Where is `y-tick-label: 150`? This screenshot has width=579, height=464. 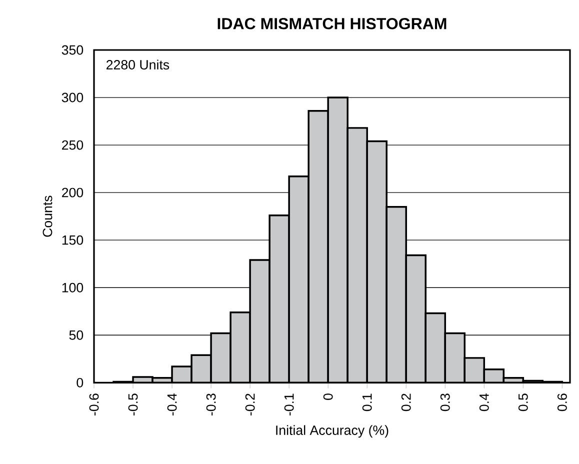
y-tick-label: 150 is located at coordinates (73, 240).